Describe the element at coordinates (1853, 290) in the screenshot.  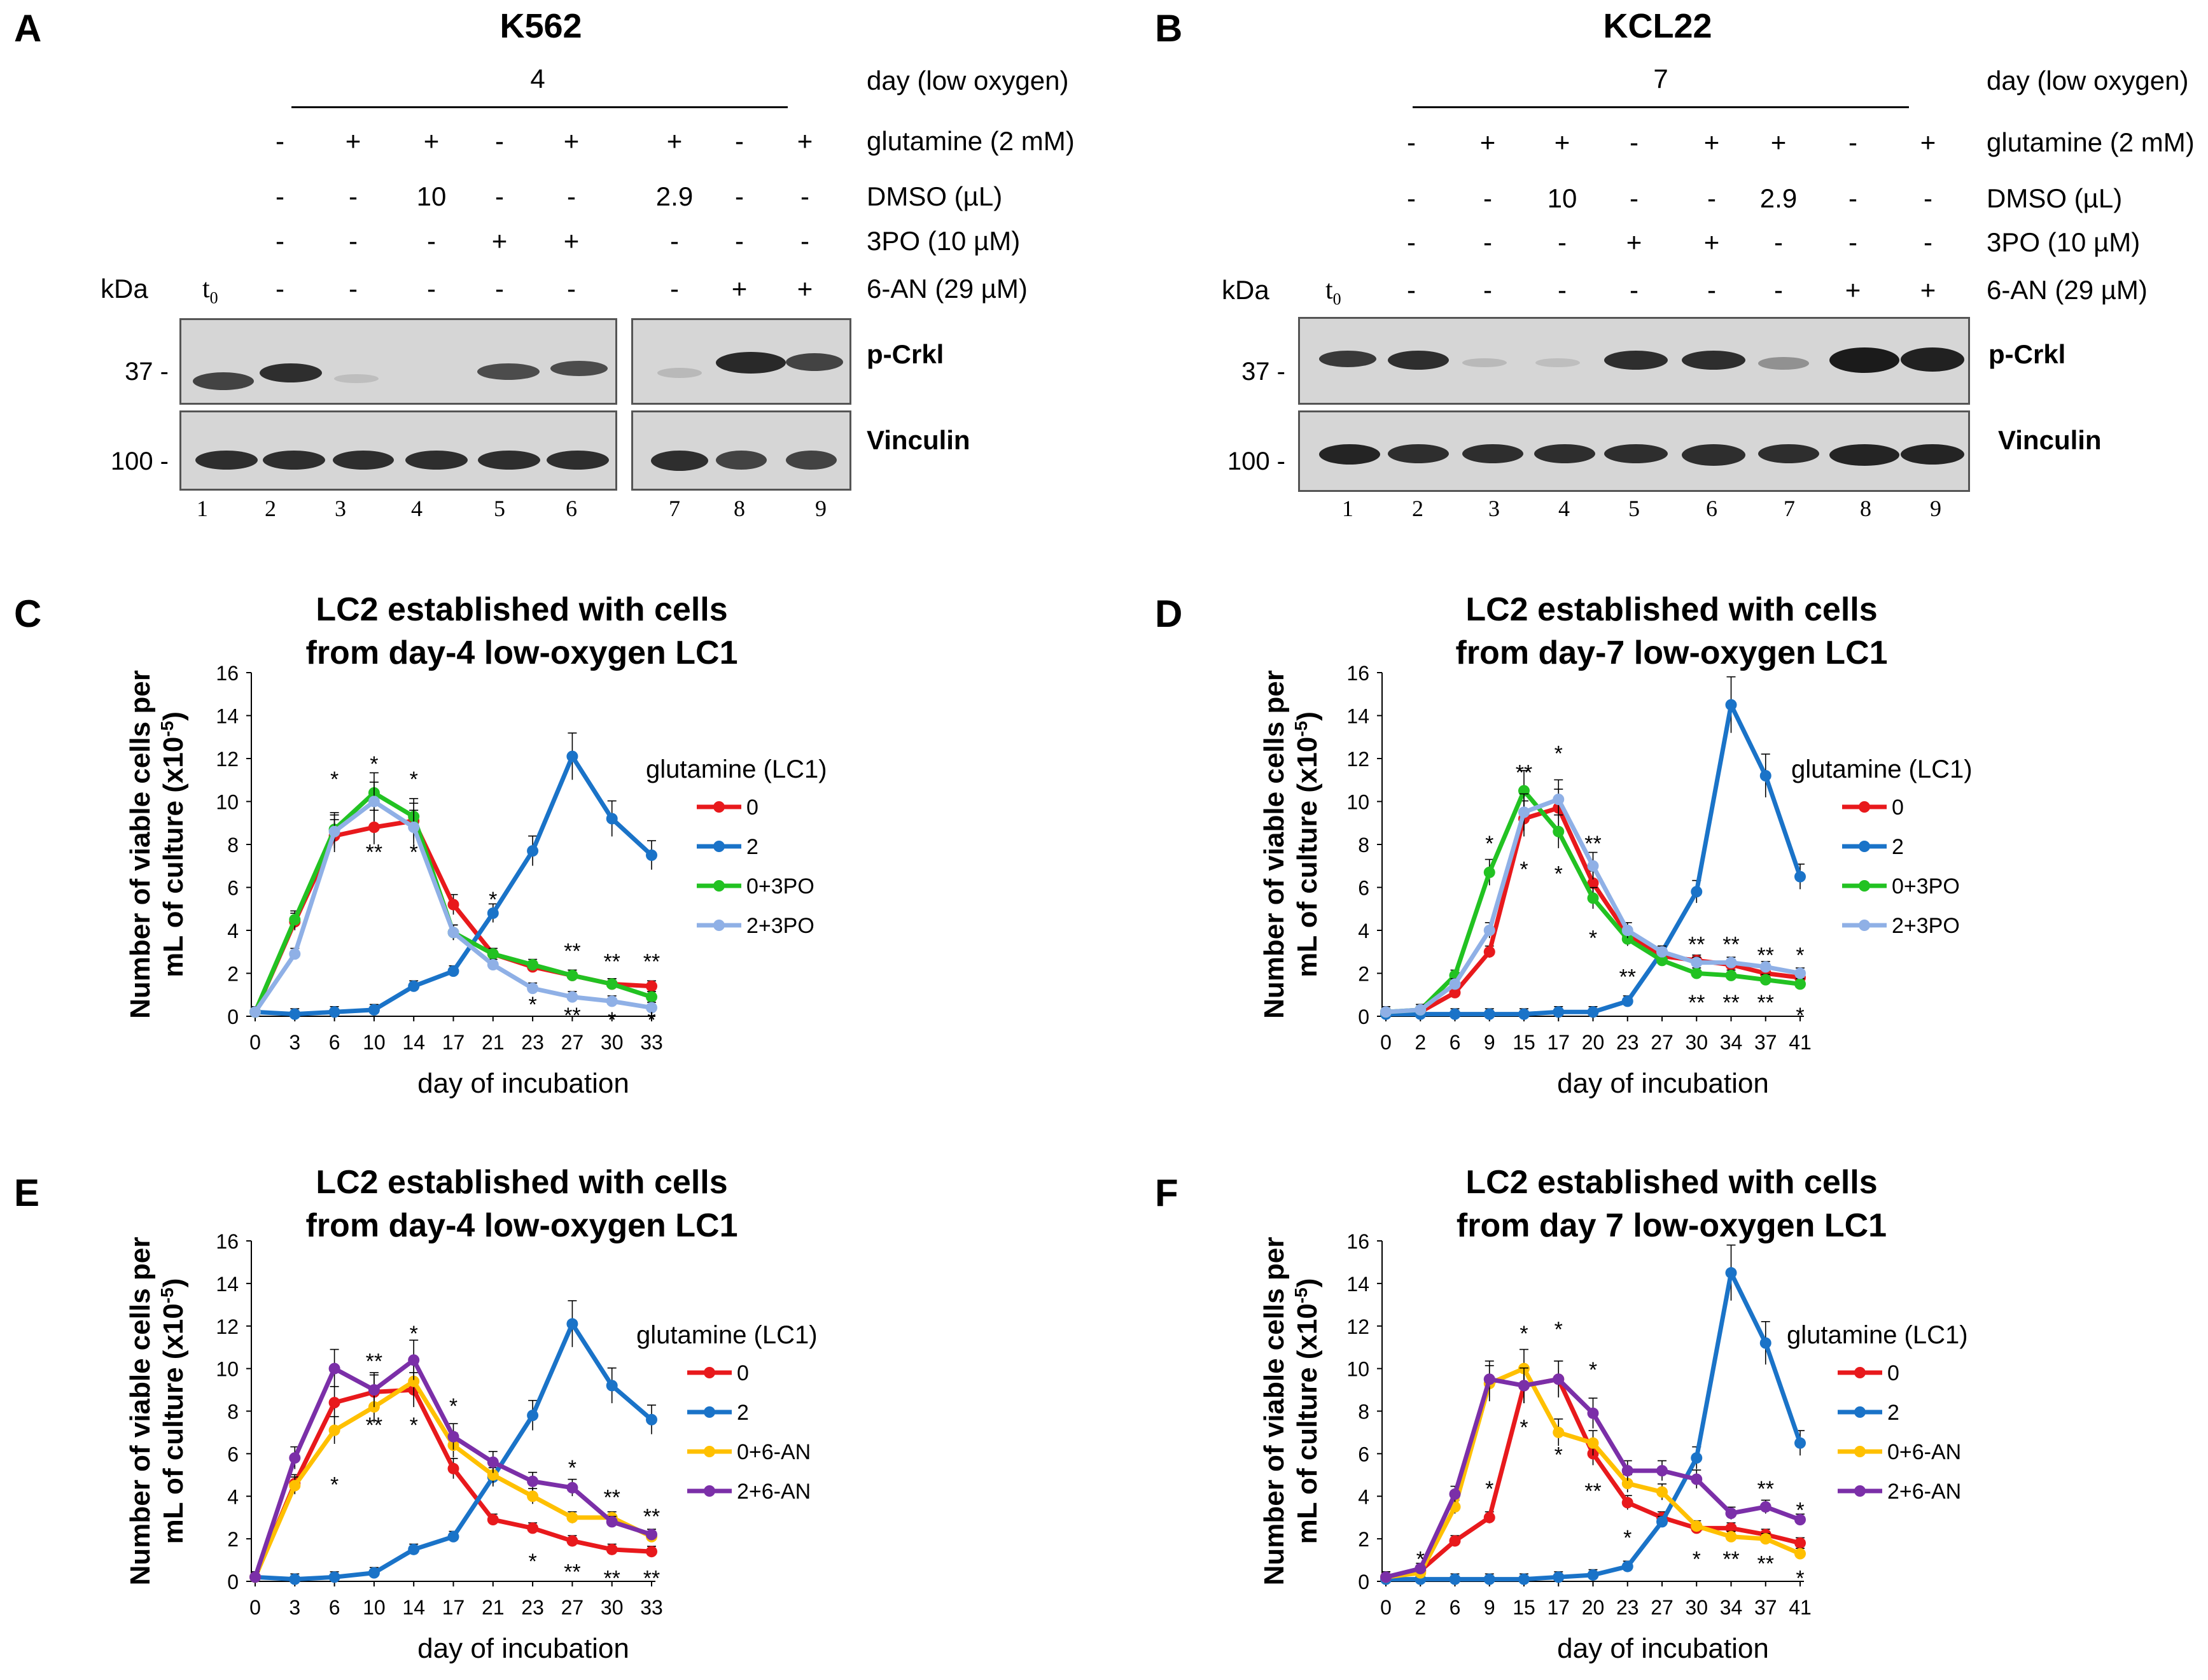
I see `condition-an6-lane-8: +` at that location.